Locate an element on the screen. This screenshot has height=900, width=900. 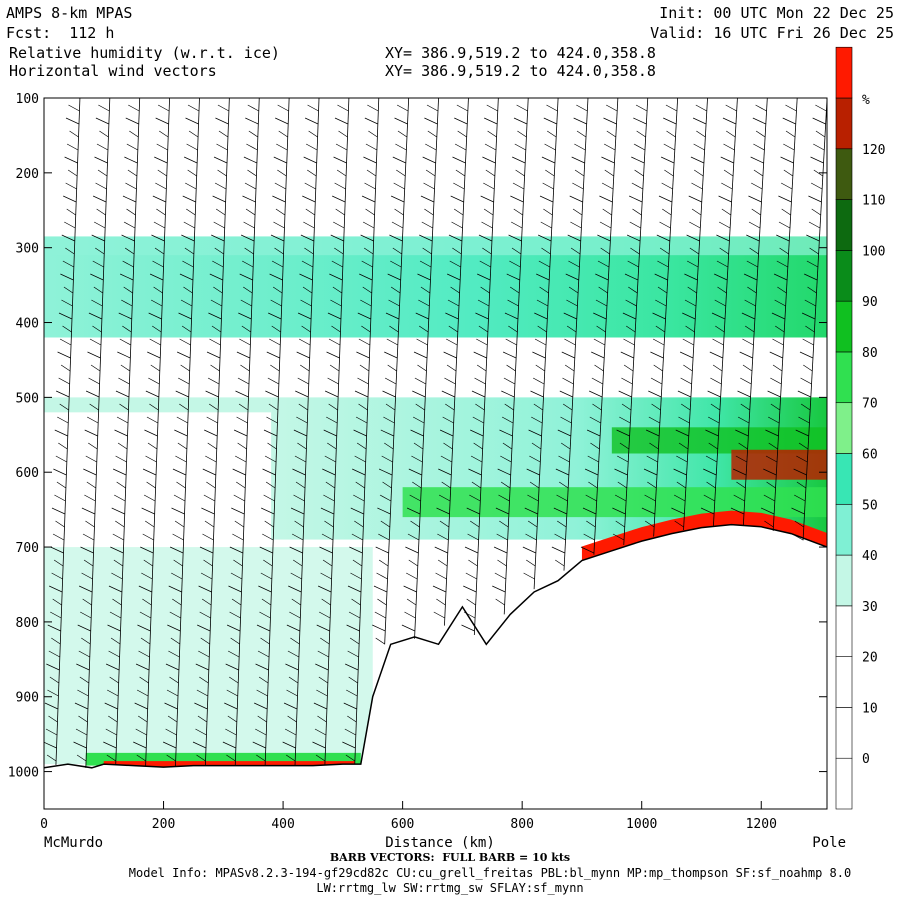
colorbar-label: 20 is located at coordinates (870, 658).